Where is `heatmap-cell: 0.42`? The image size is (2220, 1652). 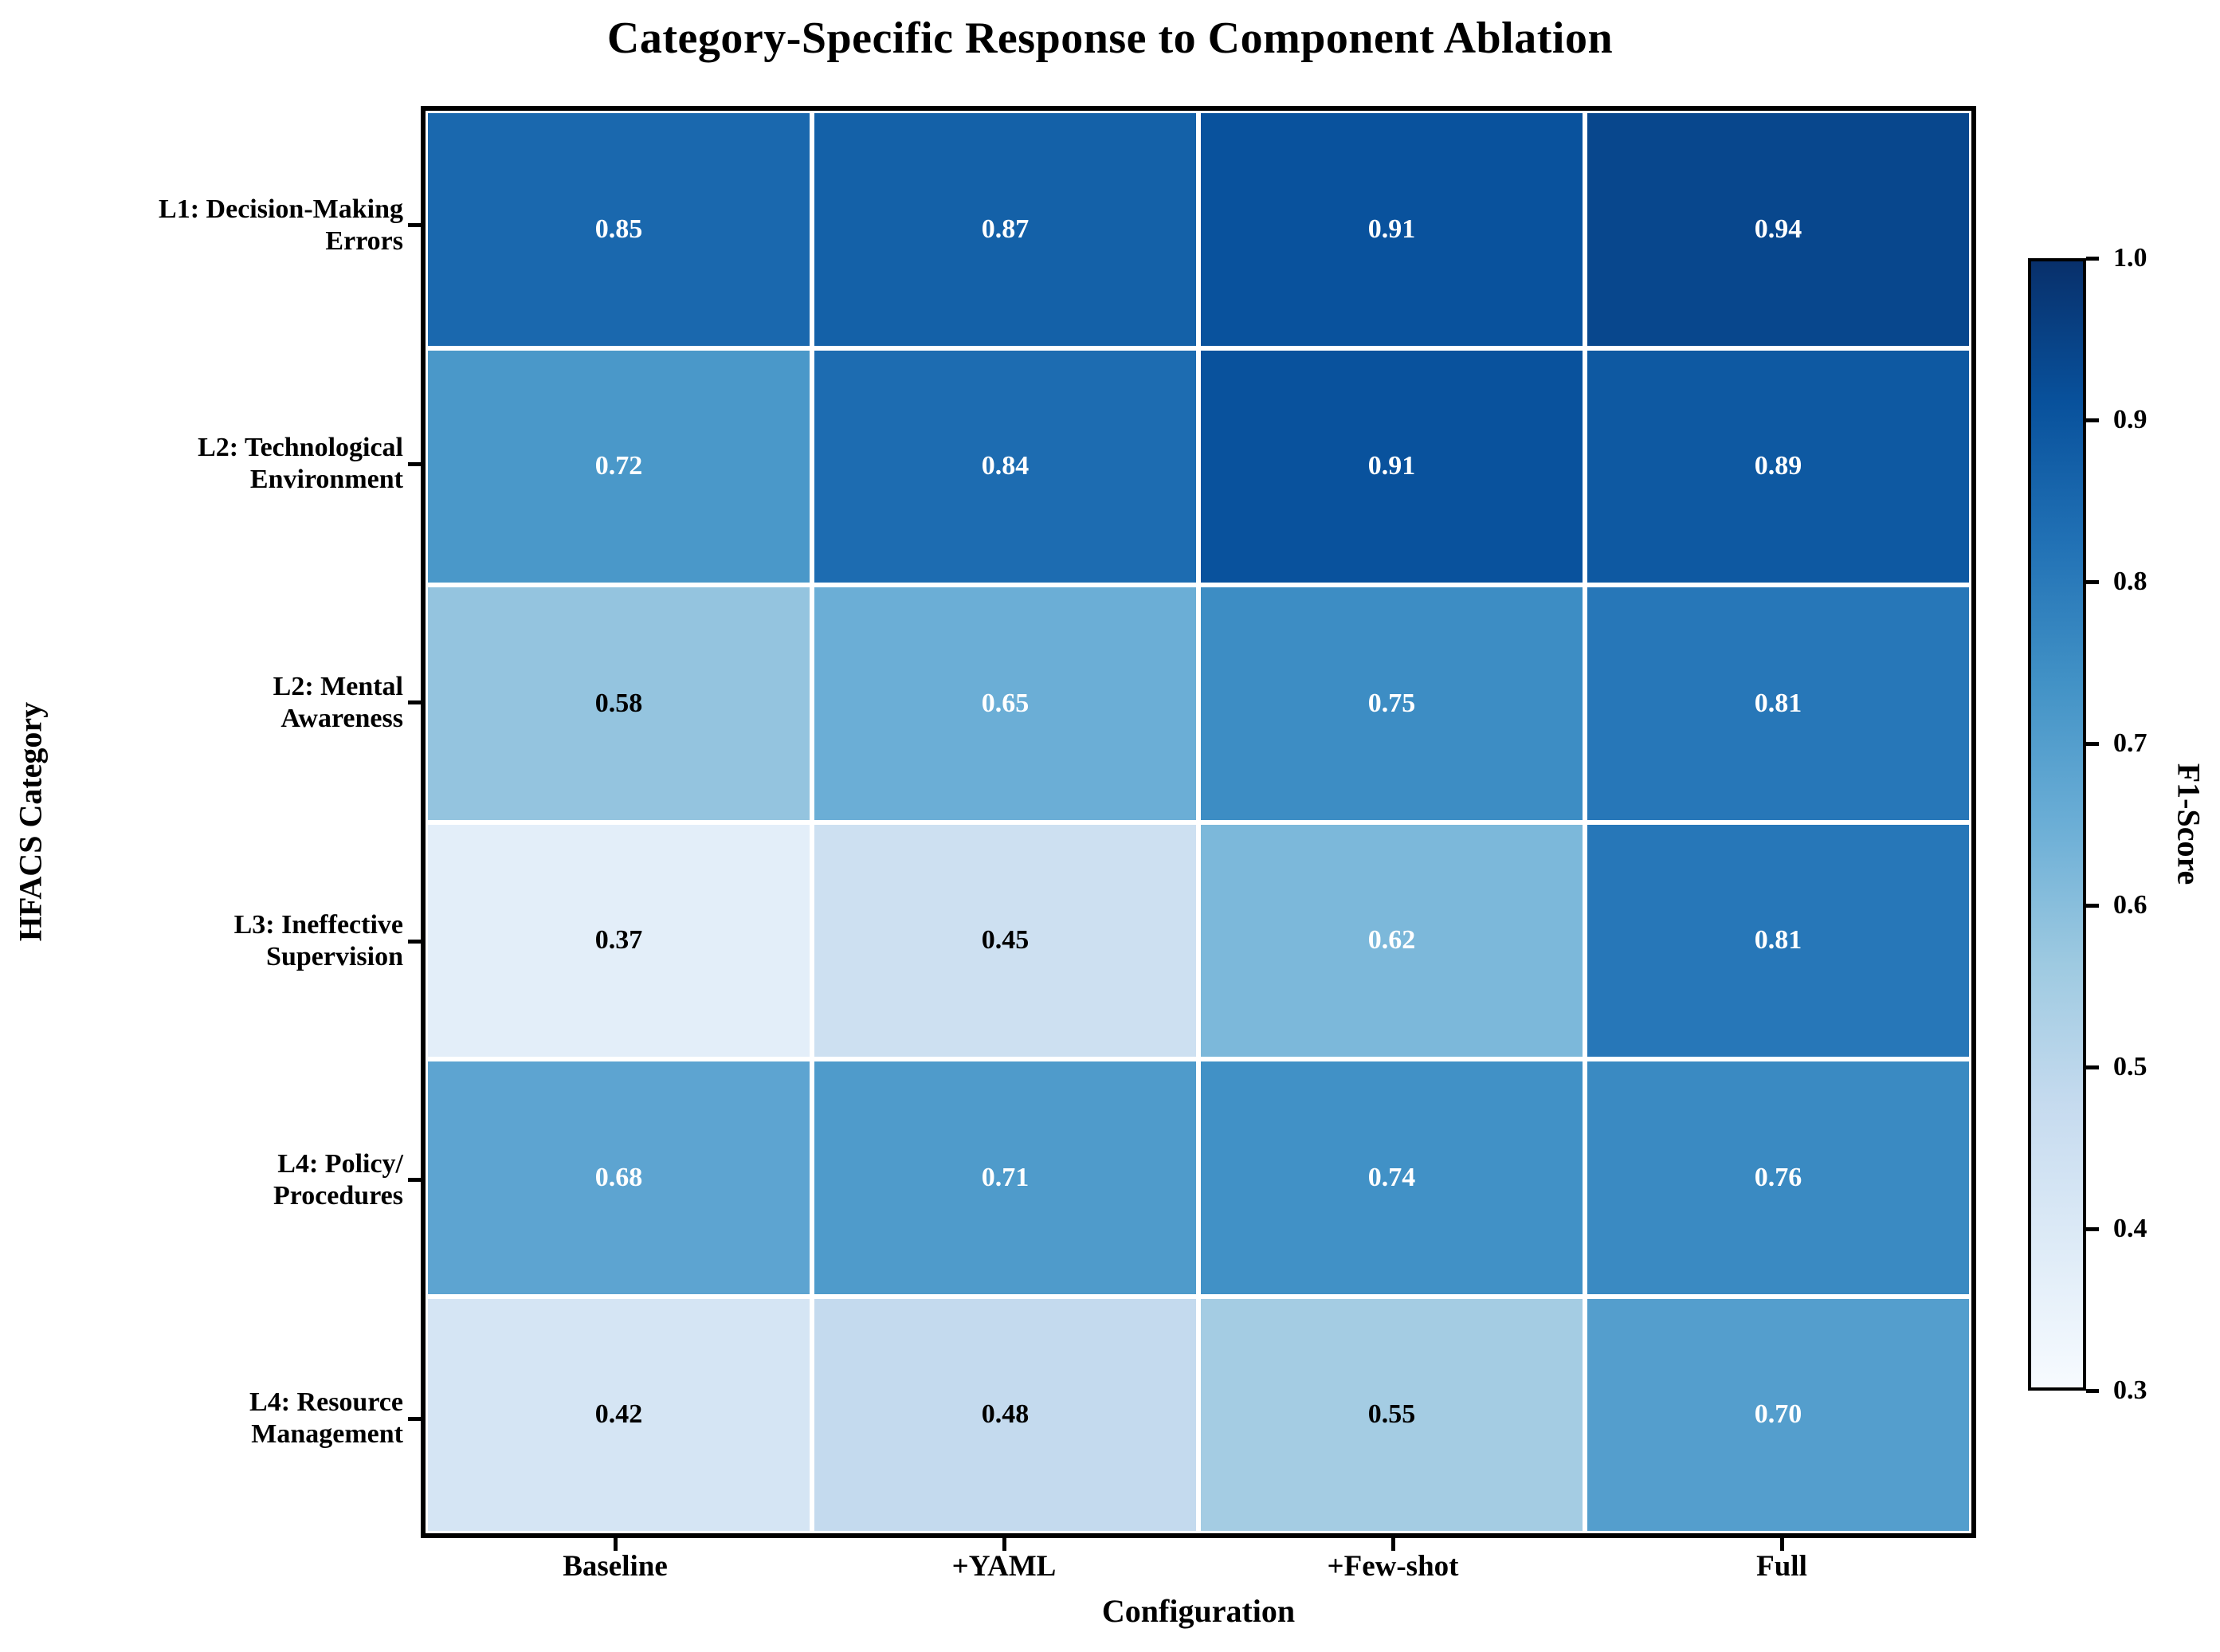 heatmap-cell: 0.42 is located at coordinates (619, 1414).